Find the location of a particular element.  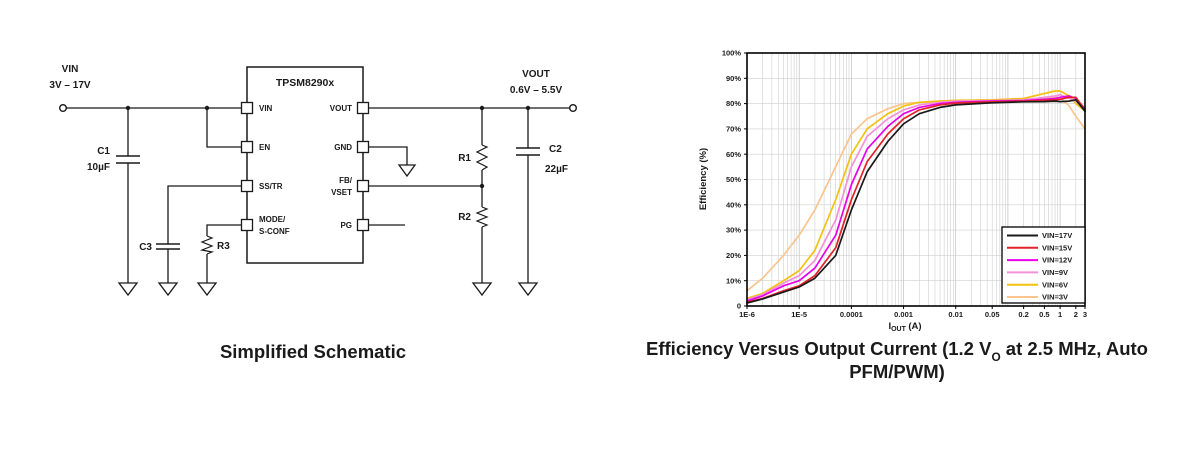

x-tick-label: 0.05 is located at coordinates (992, 314).